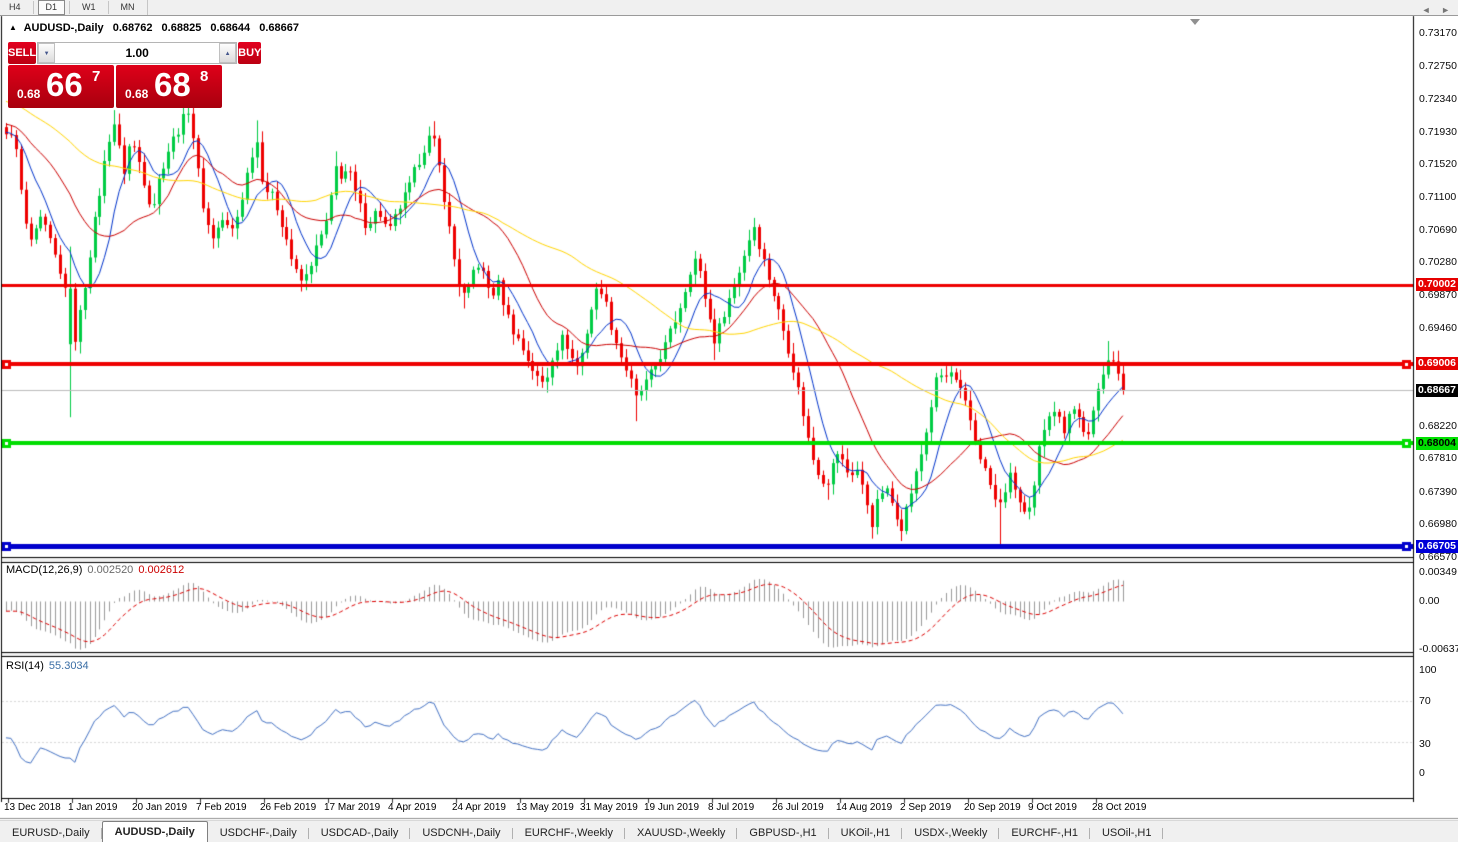 This screenshot has width=1458, height=842. I want to click on price-level-badge: 0.68004, so click(1437, 443).